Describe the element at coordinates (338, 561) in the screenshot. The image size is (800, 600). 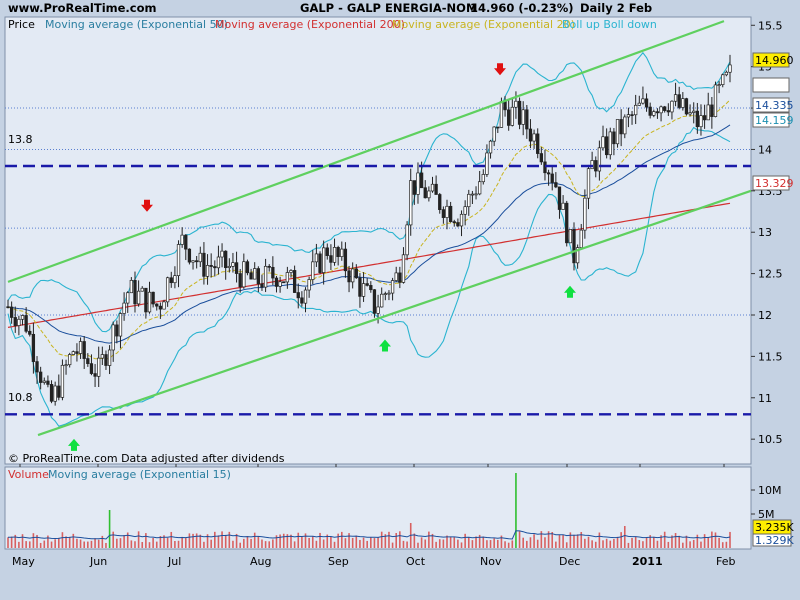
I see `x-tick-label: Sep` at that location.